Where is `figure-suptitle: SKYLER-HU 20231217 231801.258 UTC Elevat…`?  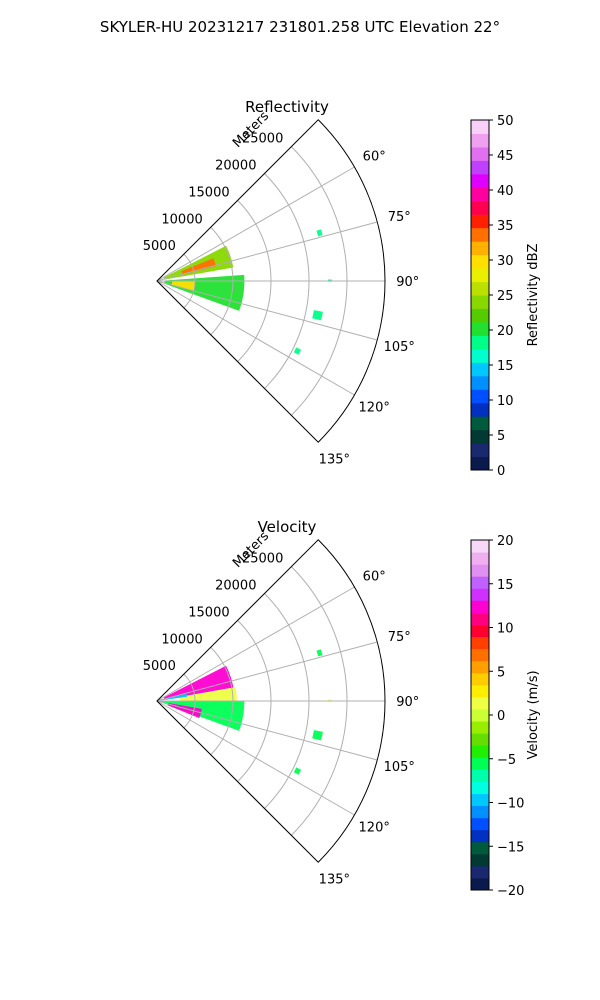
figure-suptitle: SKYLER-HU 20231217 231801.258 UTC Elevat… is located at coordinates (300, 27).